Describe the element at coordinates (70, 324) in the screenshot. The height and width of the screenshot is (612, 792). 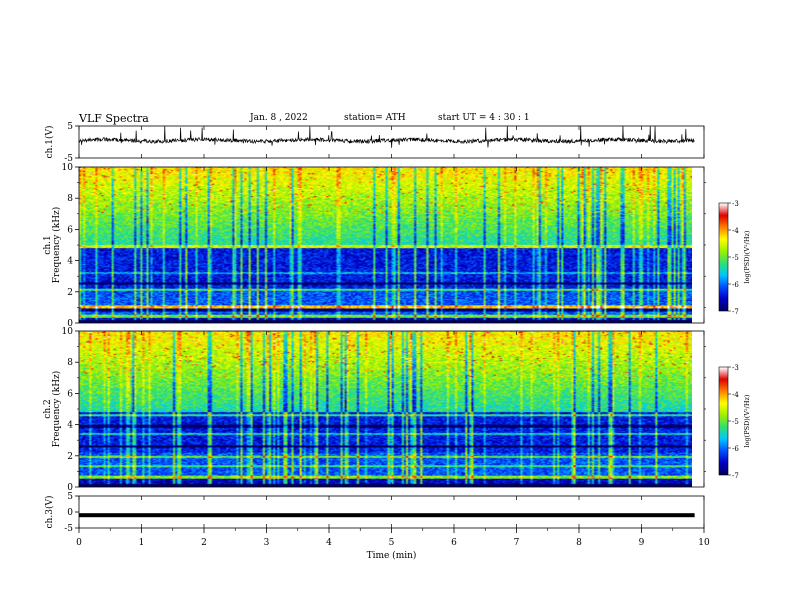
I see `ch1-spectrogram-ytick-label: 0` at that location.